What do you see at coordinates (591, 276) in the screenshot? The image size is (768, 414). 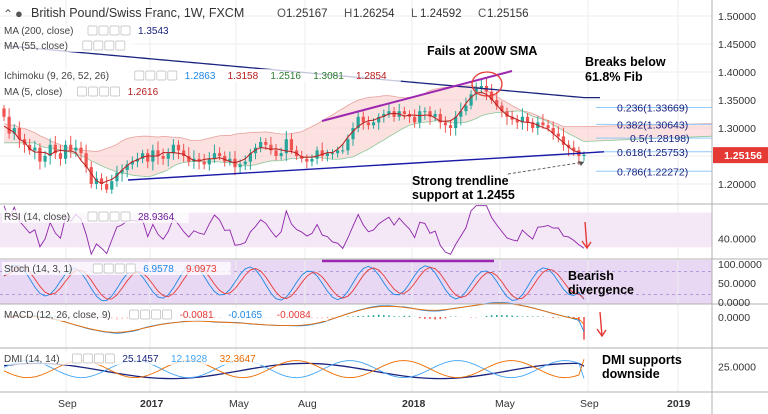 I see `annotation-bearish-1: Bearish` at bounding box center [591, 276].